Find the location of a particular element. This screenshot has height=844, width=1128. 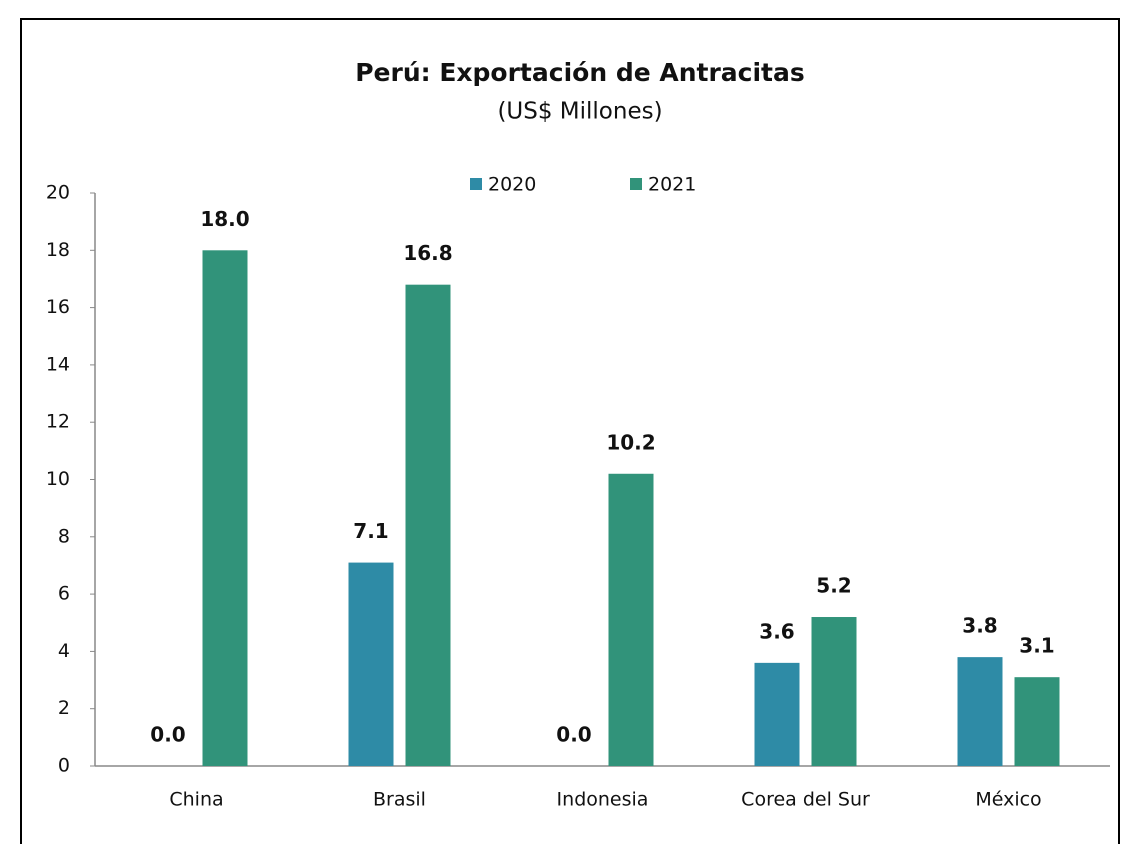

x-tick-label: Indonesia is located at coordinates (603, 800).